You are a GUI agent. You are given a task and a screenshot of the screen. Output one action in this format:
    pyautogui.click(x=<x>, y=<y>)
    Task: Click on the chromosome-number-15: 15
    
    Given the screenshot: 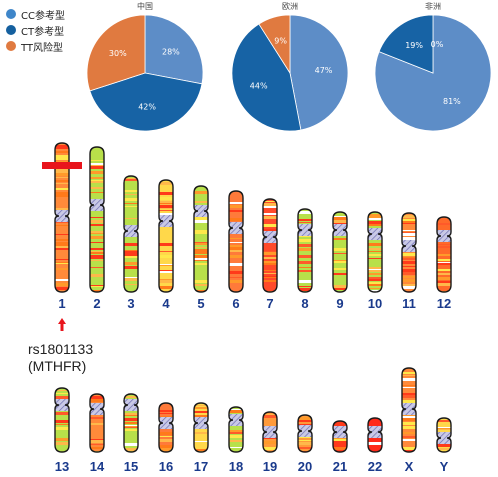 What is the action you would take?
    pyautogui.click(x=131, y=466)
    